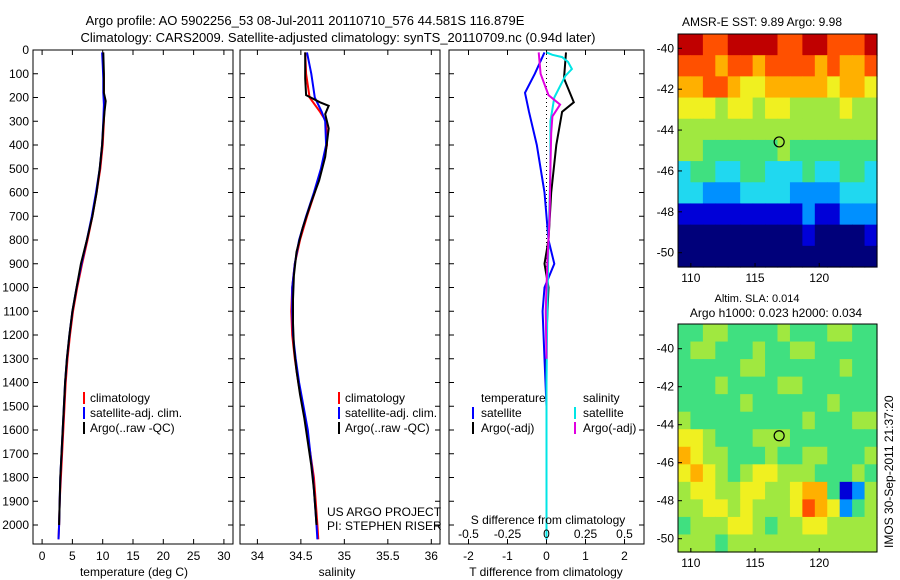 The image size is (900, 580). I want to click on x-tick-label: 2, so click(624, 556).